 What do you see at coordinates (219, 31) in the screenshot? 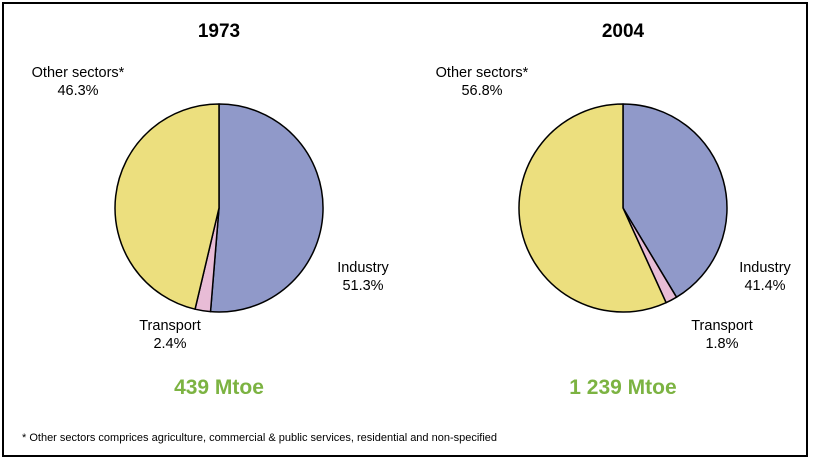
I see `chart-title-1973: 1973` at bounding box center [219, 31].